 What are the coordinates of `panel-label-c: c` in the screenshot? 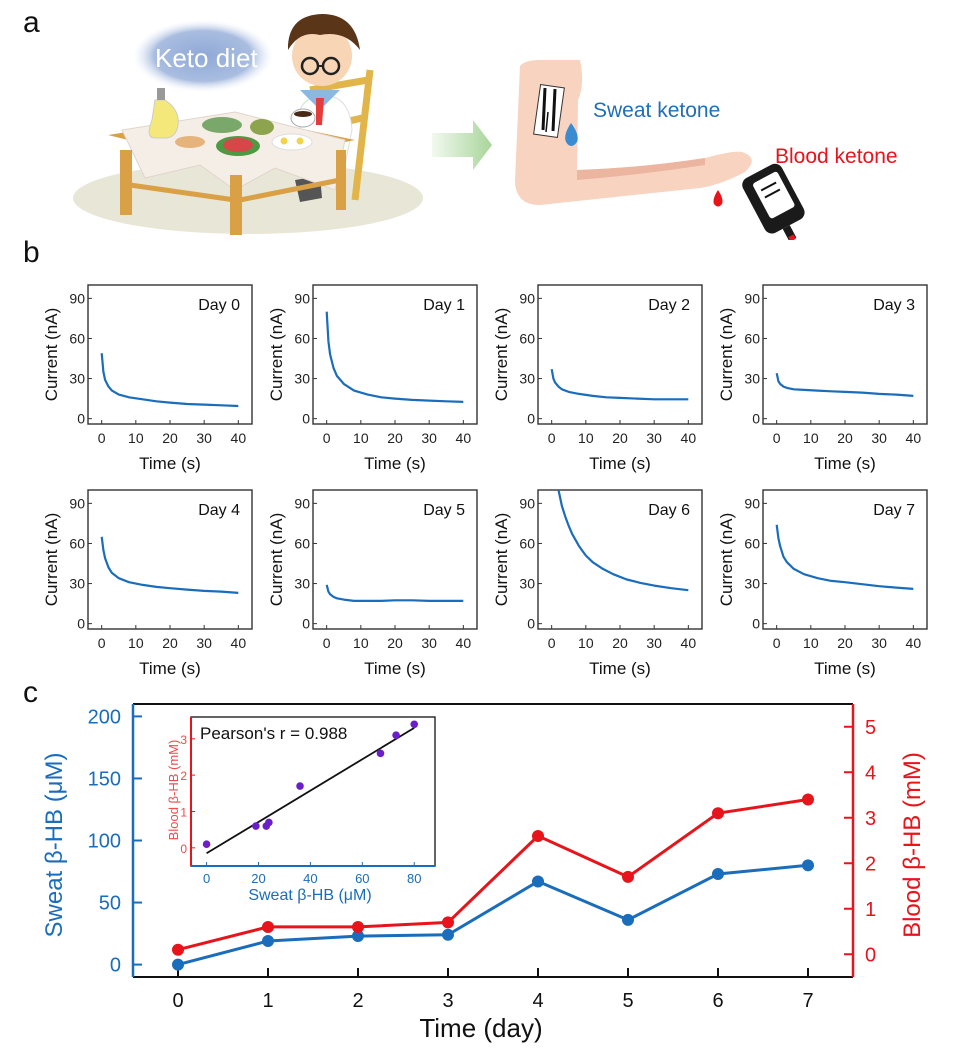 It's located at (30, 692).